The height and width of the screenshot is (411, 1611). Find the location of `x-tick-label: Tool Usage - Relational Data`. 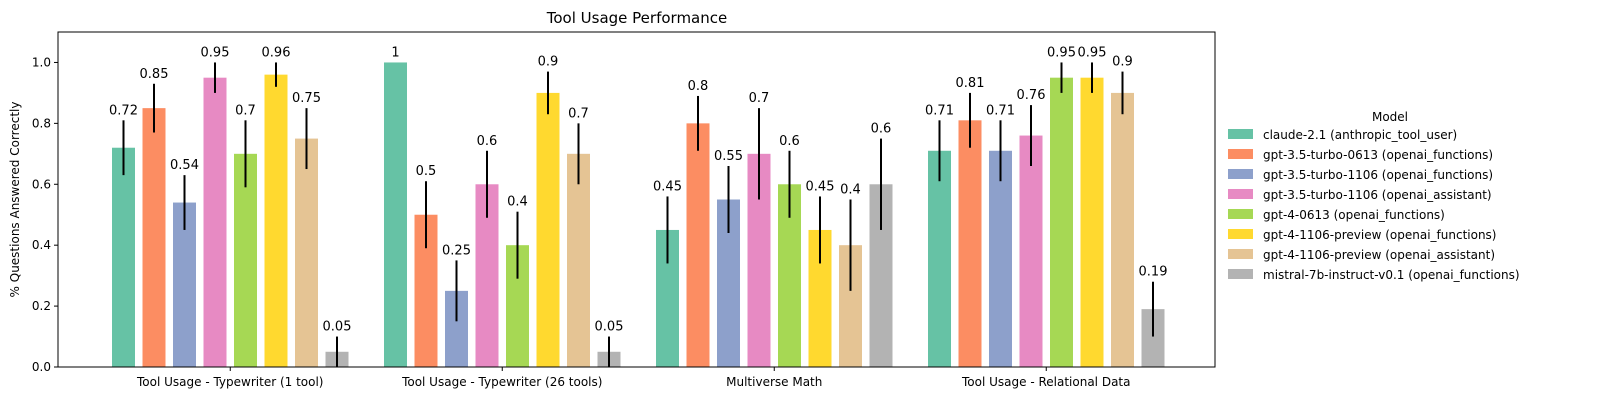

x-tick-label: Tool Usage - Relational Data is located at coordinates (1045, 382).